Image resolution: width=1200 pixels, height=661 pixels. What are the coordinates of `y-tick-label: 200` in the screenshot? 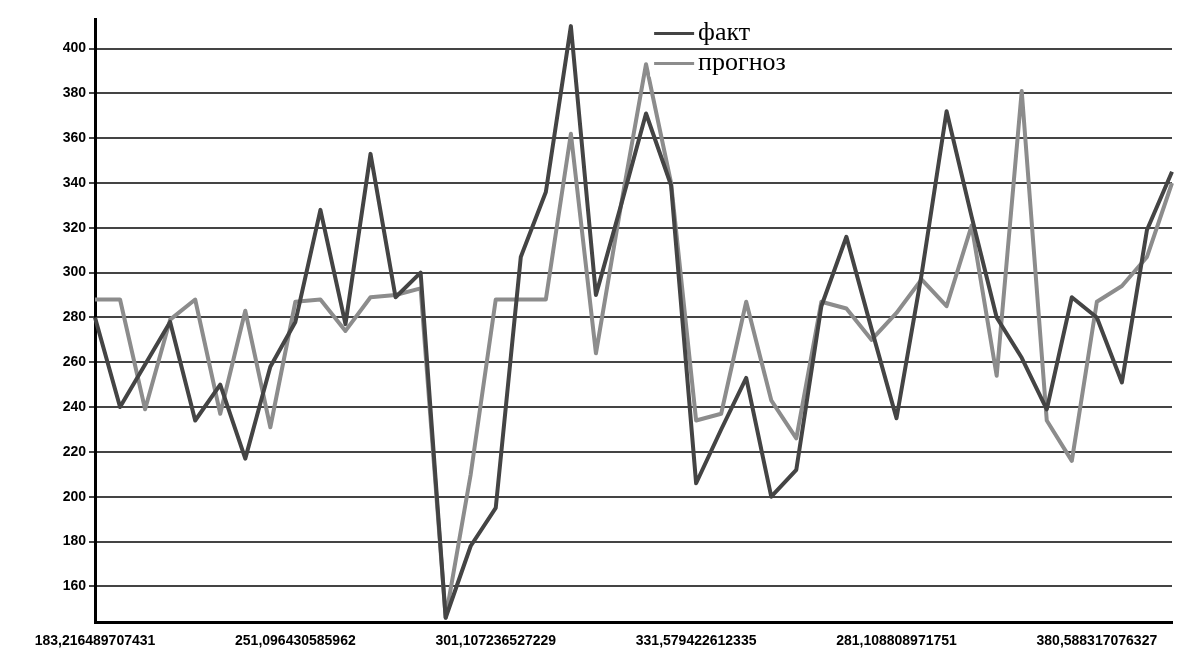 It's located at (74, 495).